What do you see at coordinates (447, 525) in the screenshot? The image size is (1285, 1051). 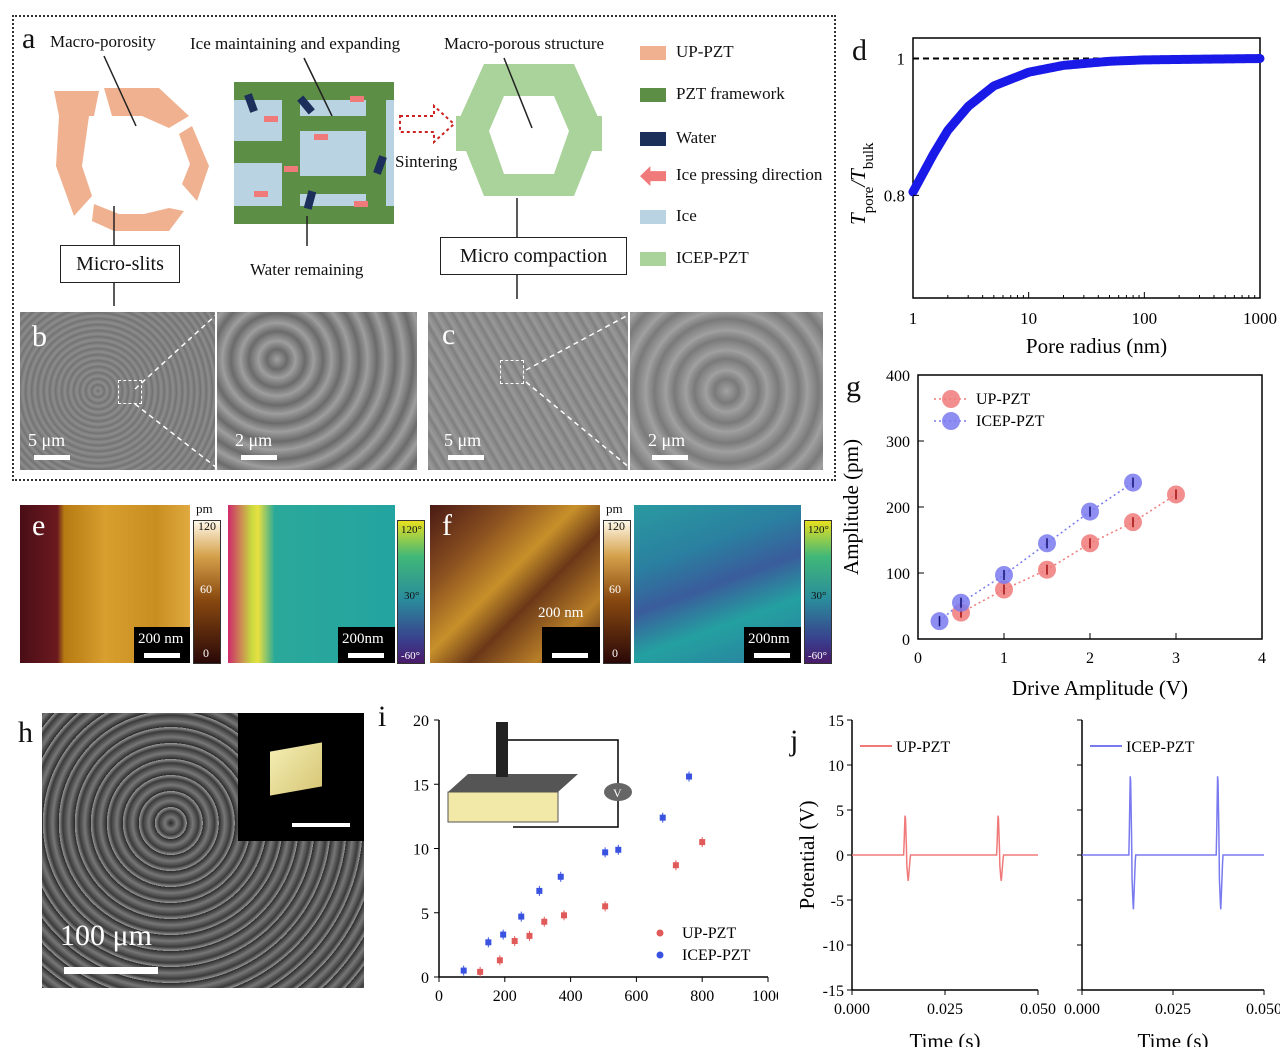 I see `panel-label-f: f` at bounding box center [447, 525].